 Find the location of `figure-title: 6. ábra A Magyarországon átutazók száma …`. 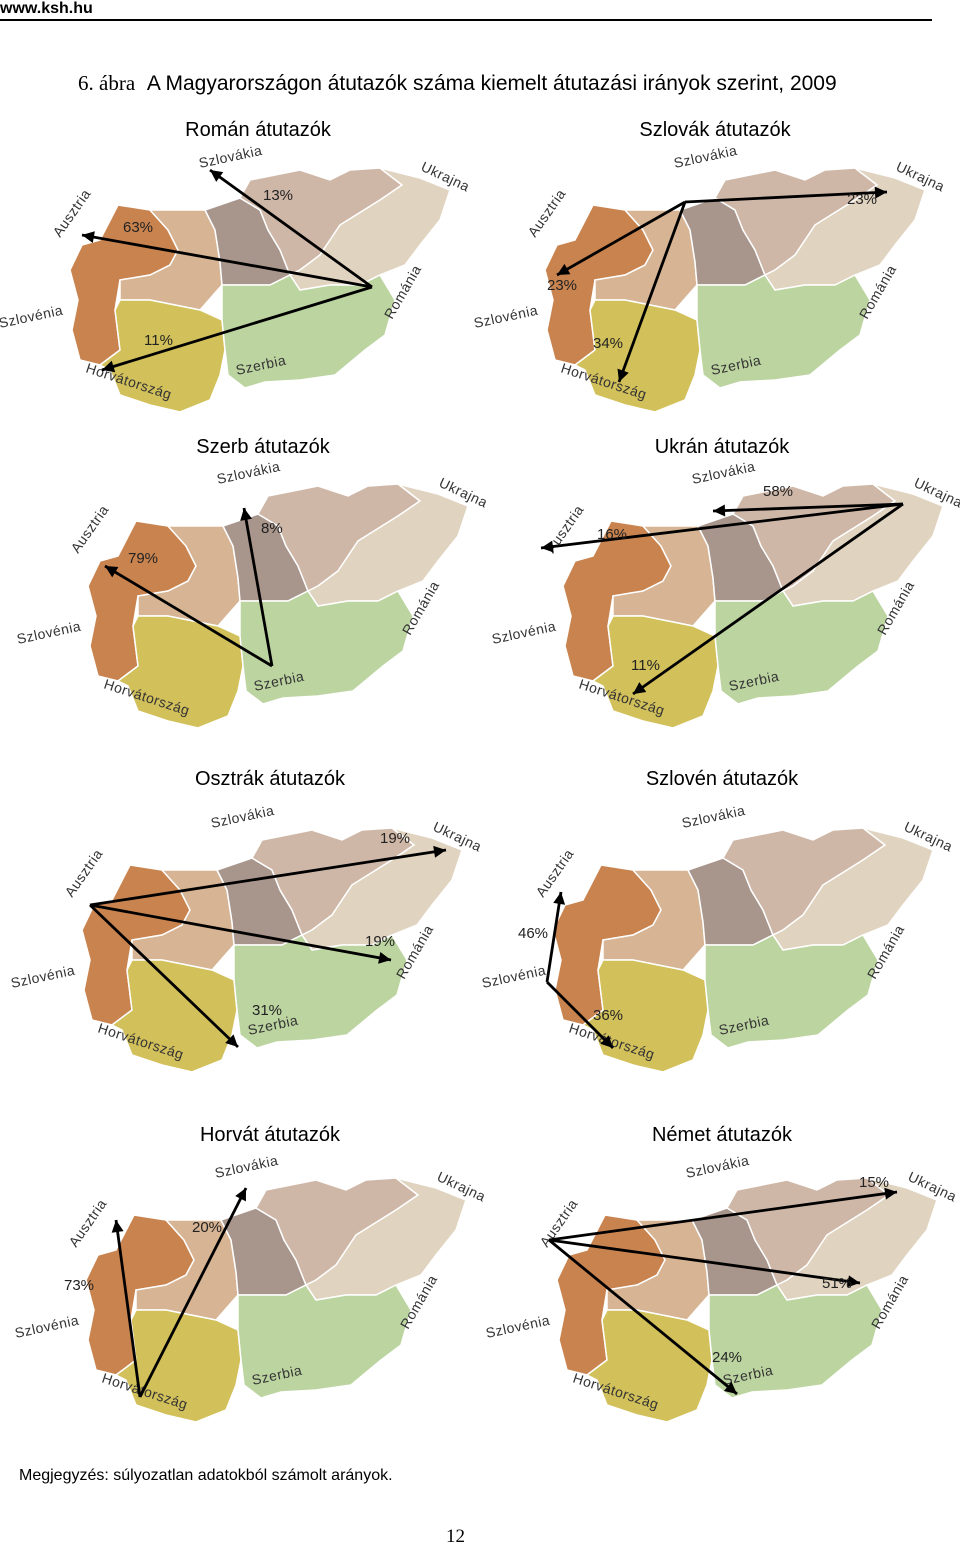

figure-title: 6. ábra A Magyarországon átutazók száma … is located at coordinates (457, 83).